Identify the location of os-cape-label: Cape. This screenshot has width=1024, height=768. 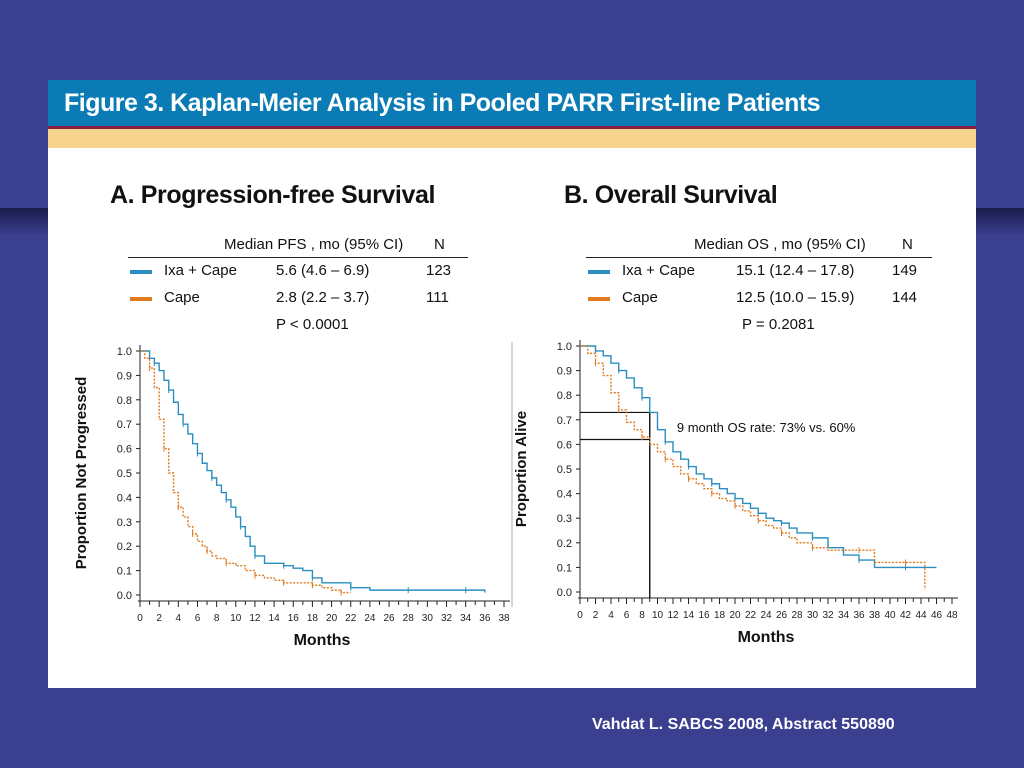
(640, 297).